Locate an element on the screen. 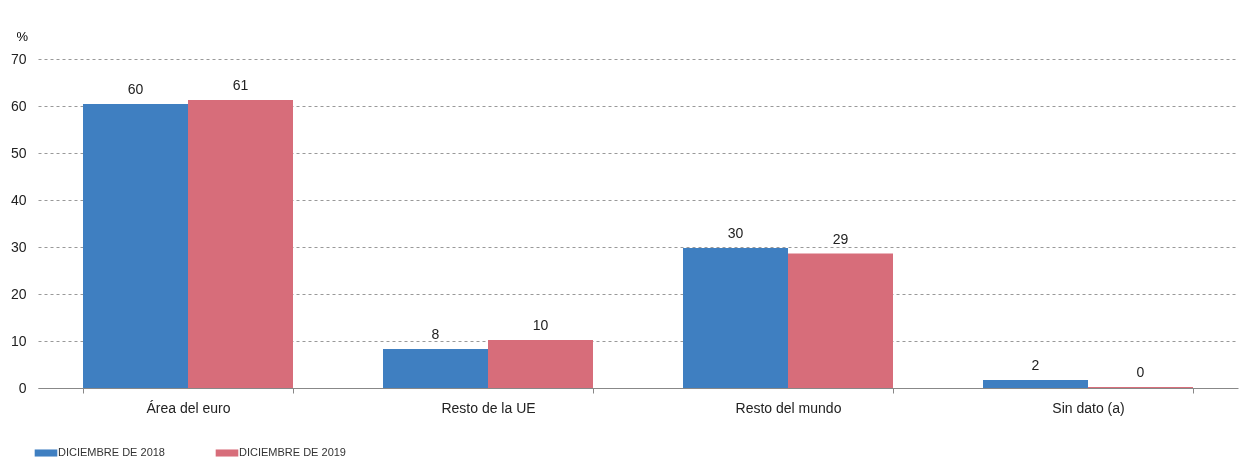 This screenshot has height=468, width=1248. data-label: 2 is located at coordinates (1035, 365).